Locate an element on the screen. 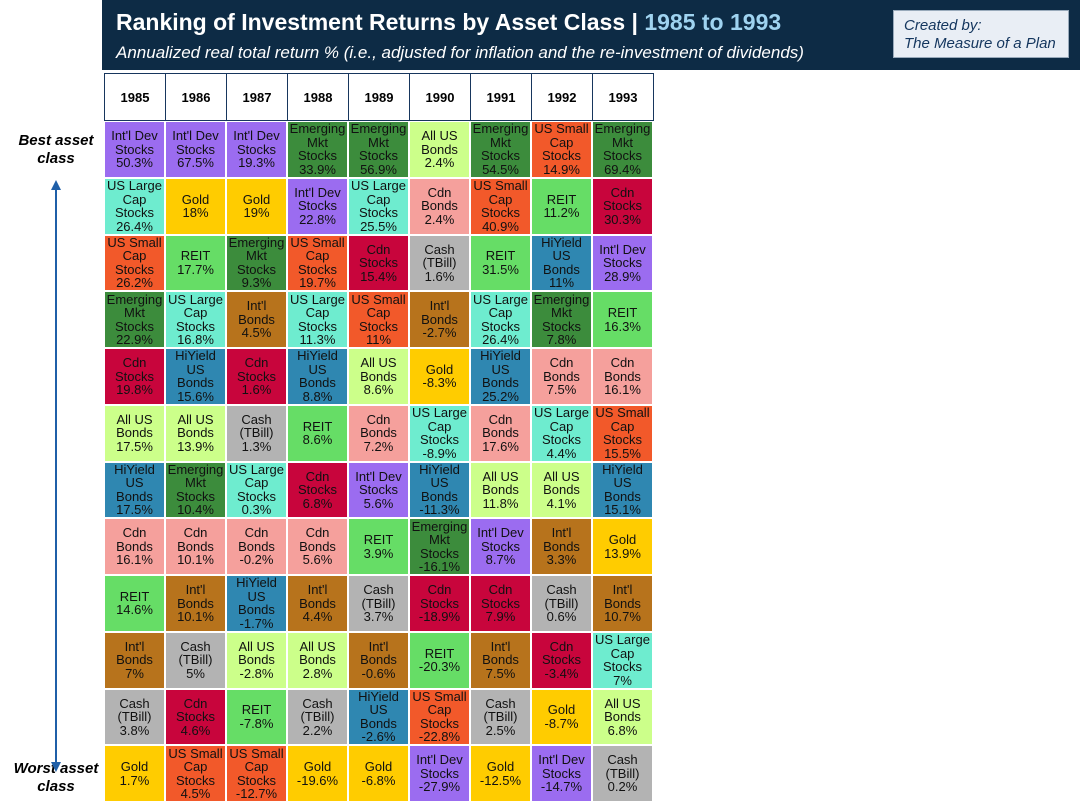 This screenshot has height=811, width=1080. asset-cell: US Large Cap Stocks 7% is located at coordinates (622, 660).